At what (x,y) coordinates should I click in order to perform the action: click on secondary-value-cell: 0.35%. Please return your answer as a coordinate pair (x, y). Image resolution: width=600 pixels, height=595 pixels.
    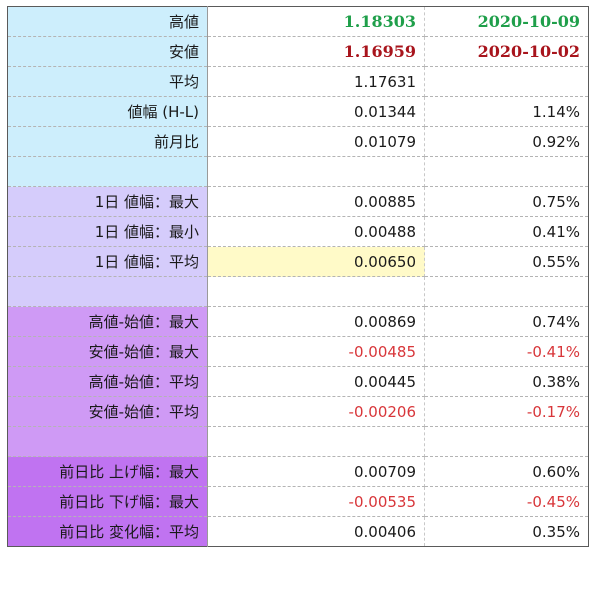
    Looking at the image, I should click on (506, 531).